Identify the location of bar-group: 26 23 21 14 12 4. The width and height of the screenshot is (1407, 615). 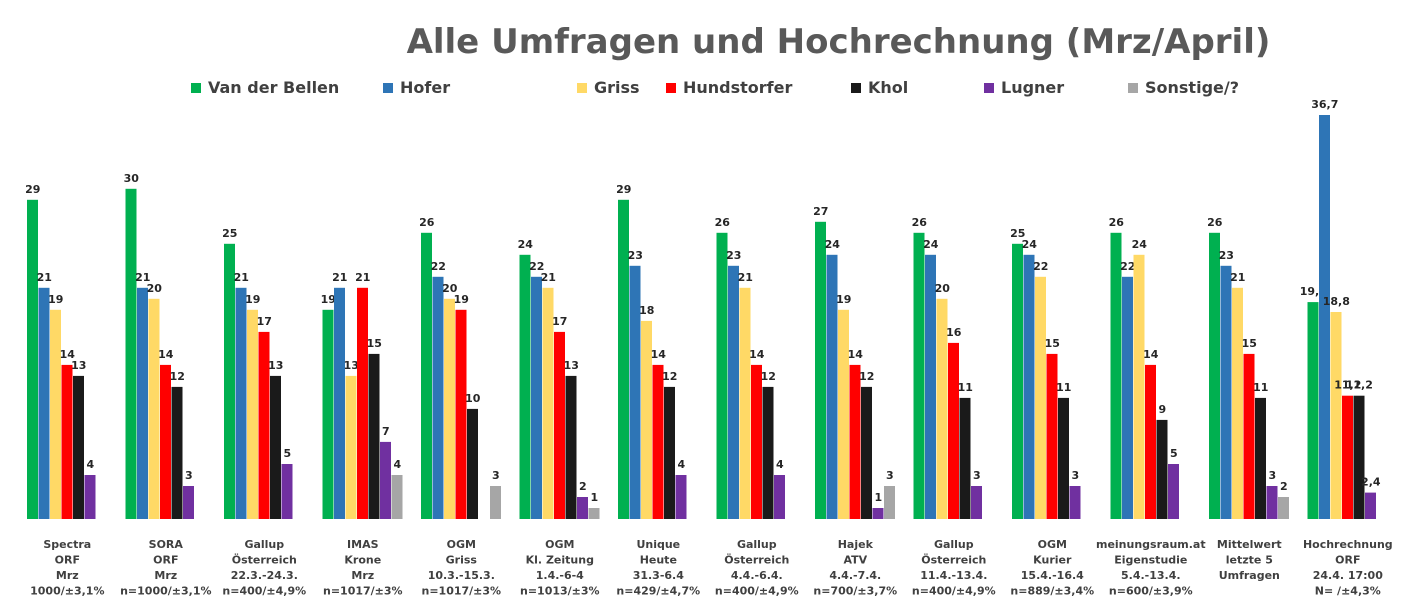
(750, 368).